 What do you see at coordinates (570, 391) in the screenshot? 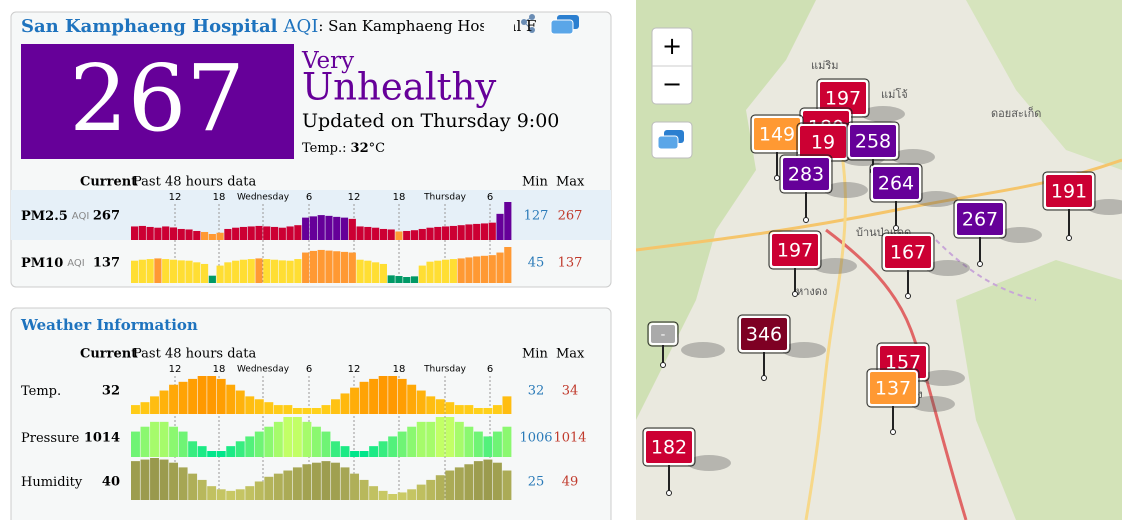
I see `row-max: 34` at bounding box center [570, 391].